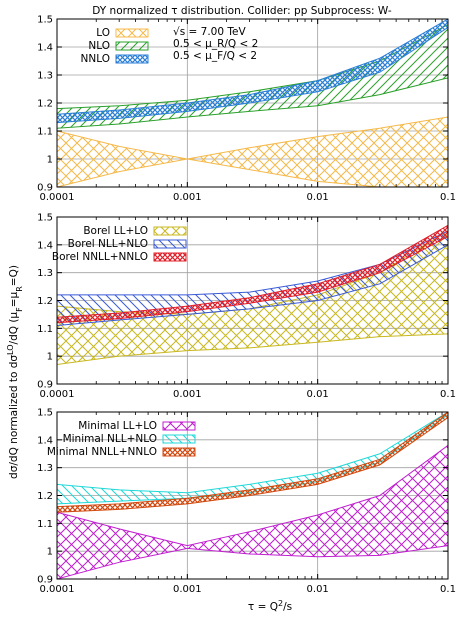 The height and width of the screenshot is (620, 465). I want to click on legend-label: LO, so click(103, 33).